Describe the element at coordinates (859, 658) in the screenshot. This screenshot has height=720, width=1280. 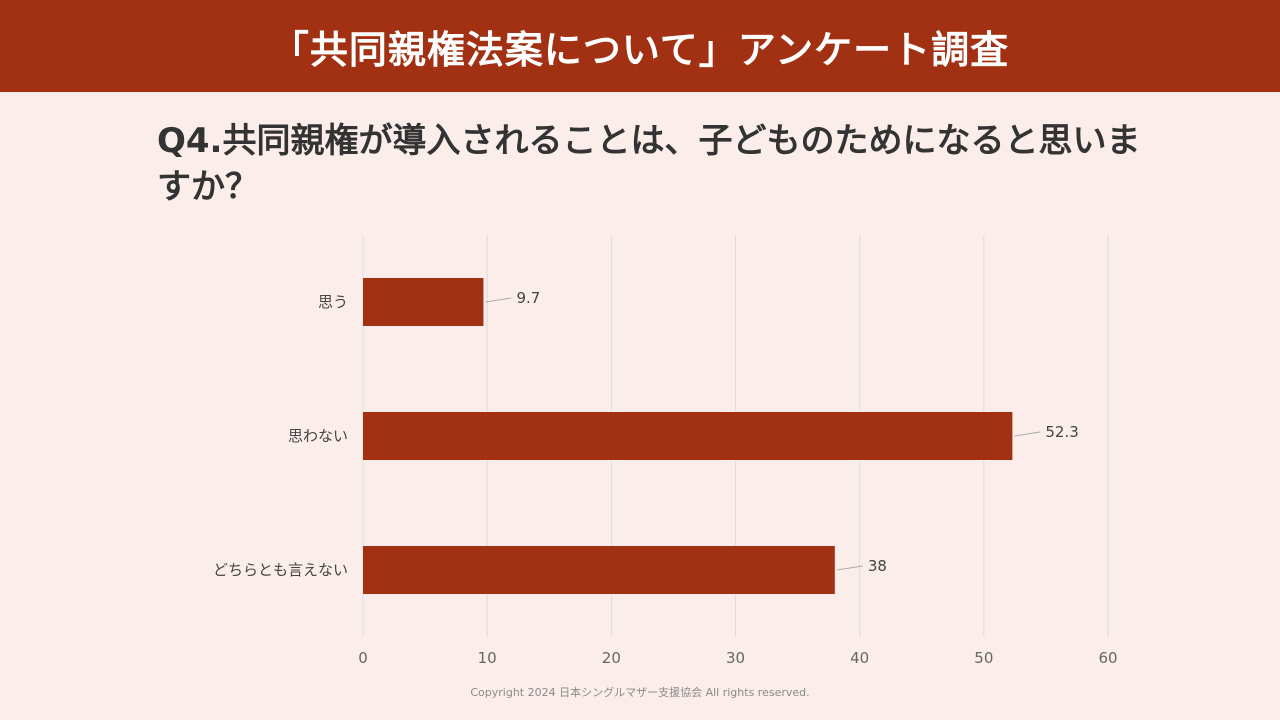
I see `x-tick-label: 40` at that location.